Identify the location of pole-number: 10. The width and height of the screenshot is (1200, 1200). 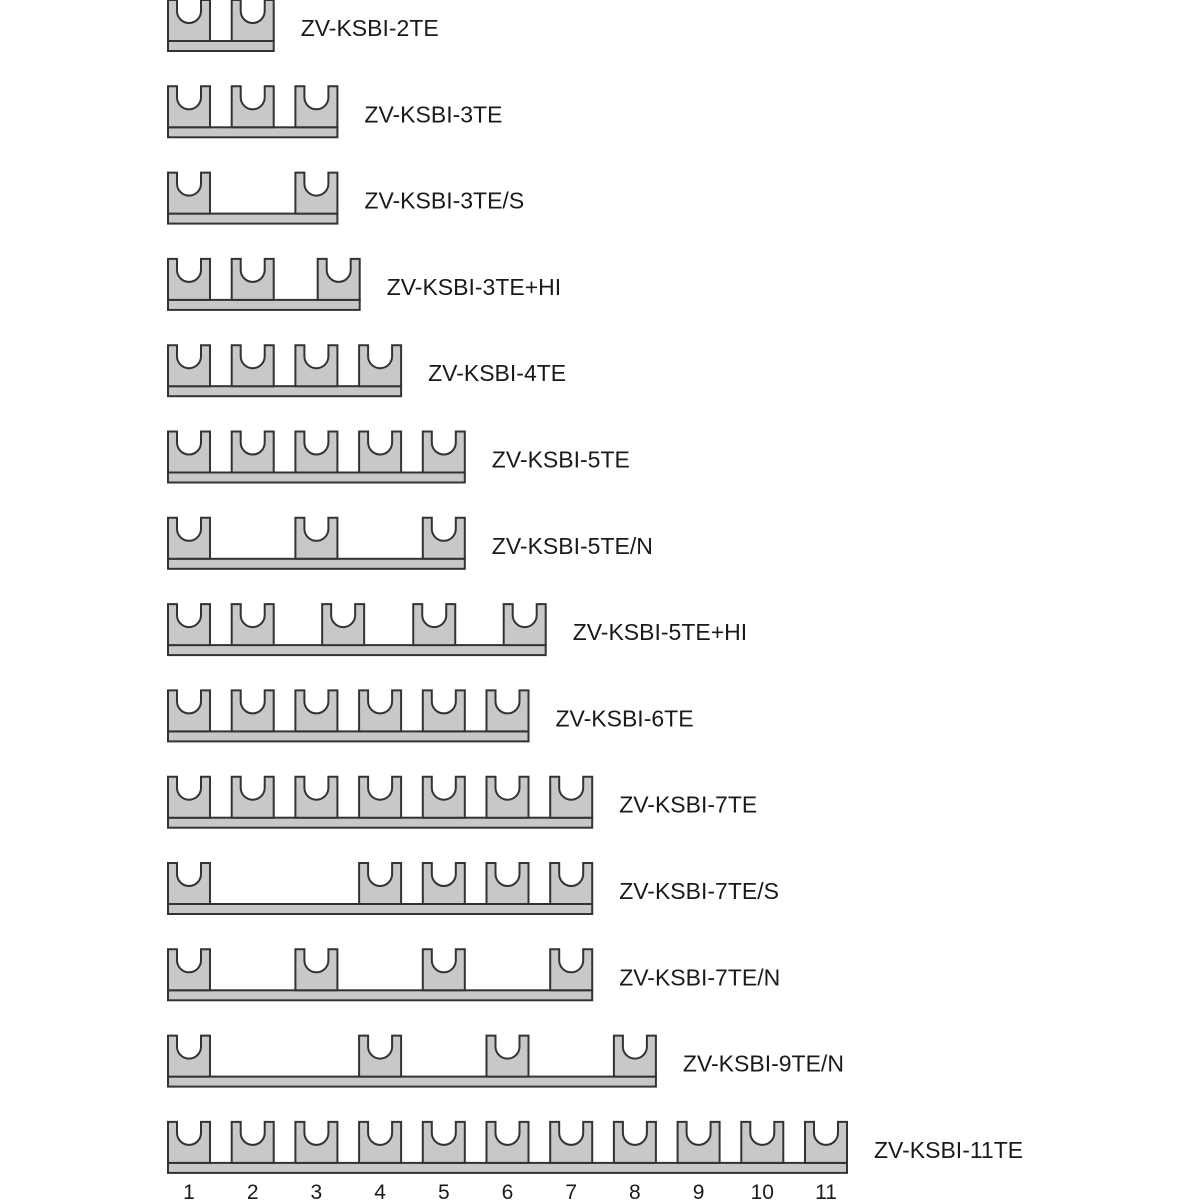
(762, 1190).